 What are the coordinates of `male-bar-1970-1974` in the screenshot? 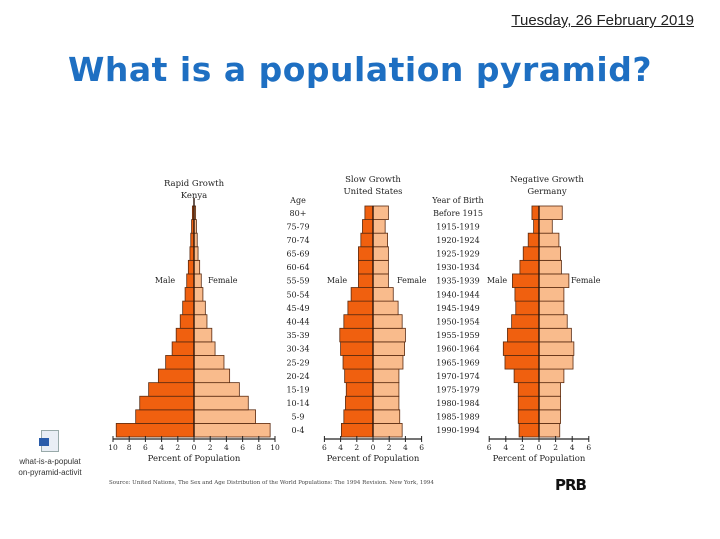 It's located at (526, 376).